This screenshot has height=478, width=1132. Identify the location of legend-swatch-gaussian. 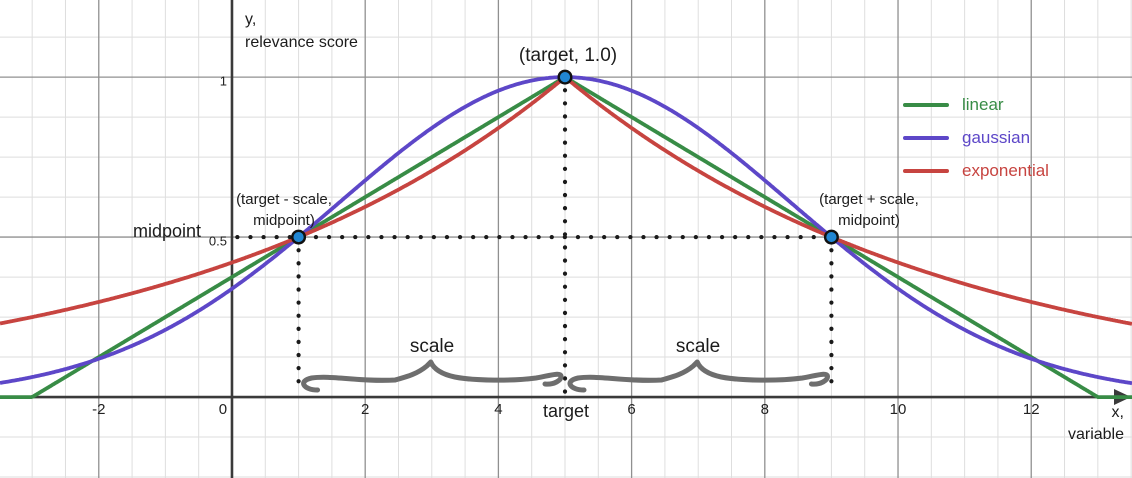
(926, 138).